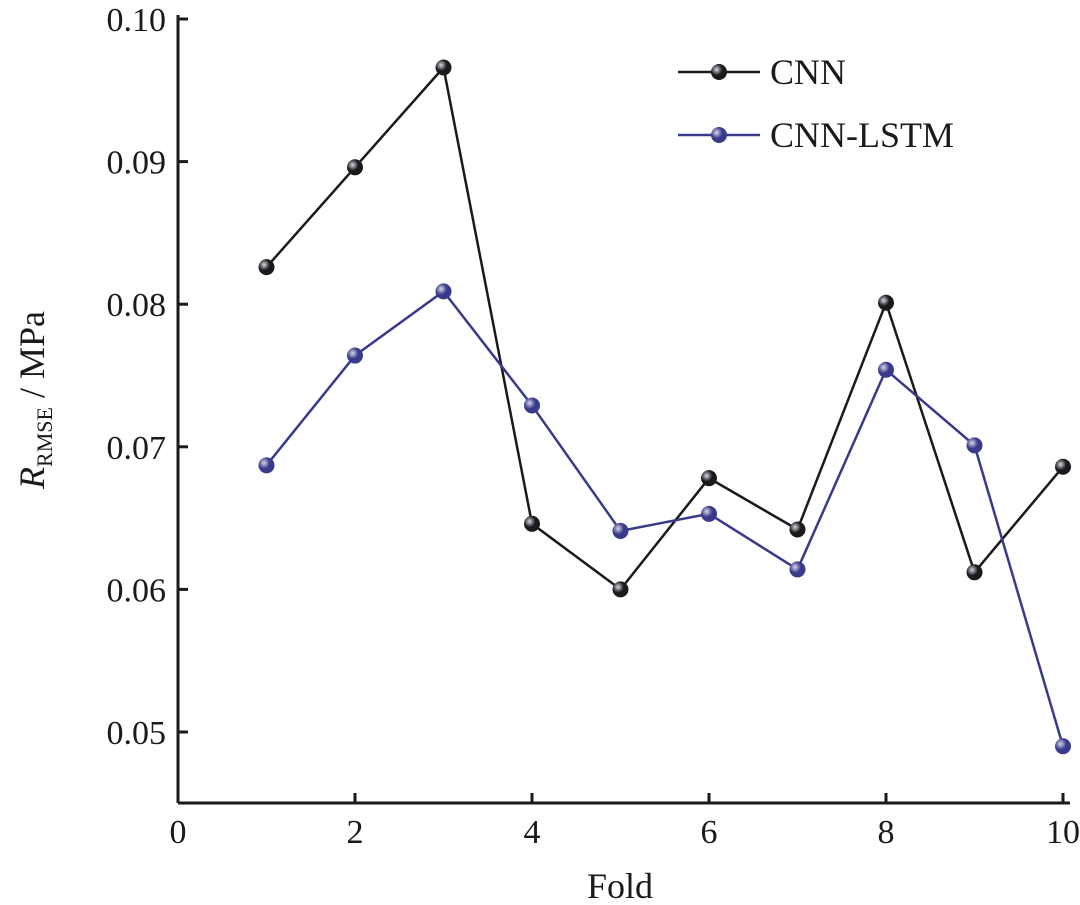  Describe the element at coordinates (137, 733) in the screenshot. I see `y-tick-label: 0.05` at that location.